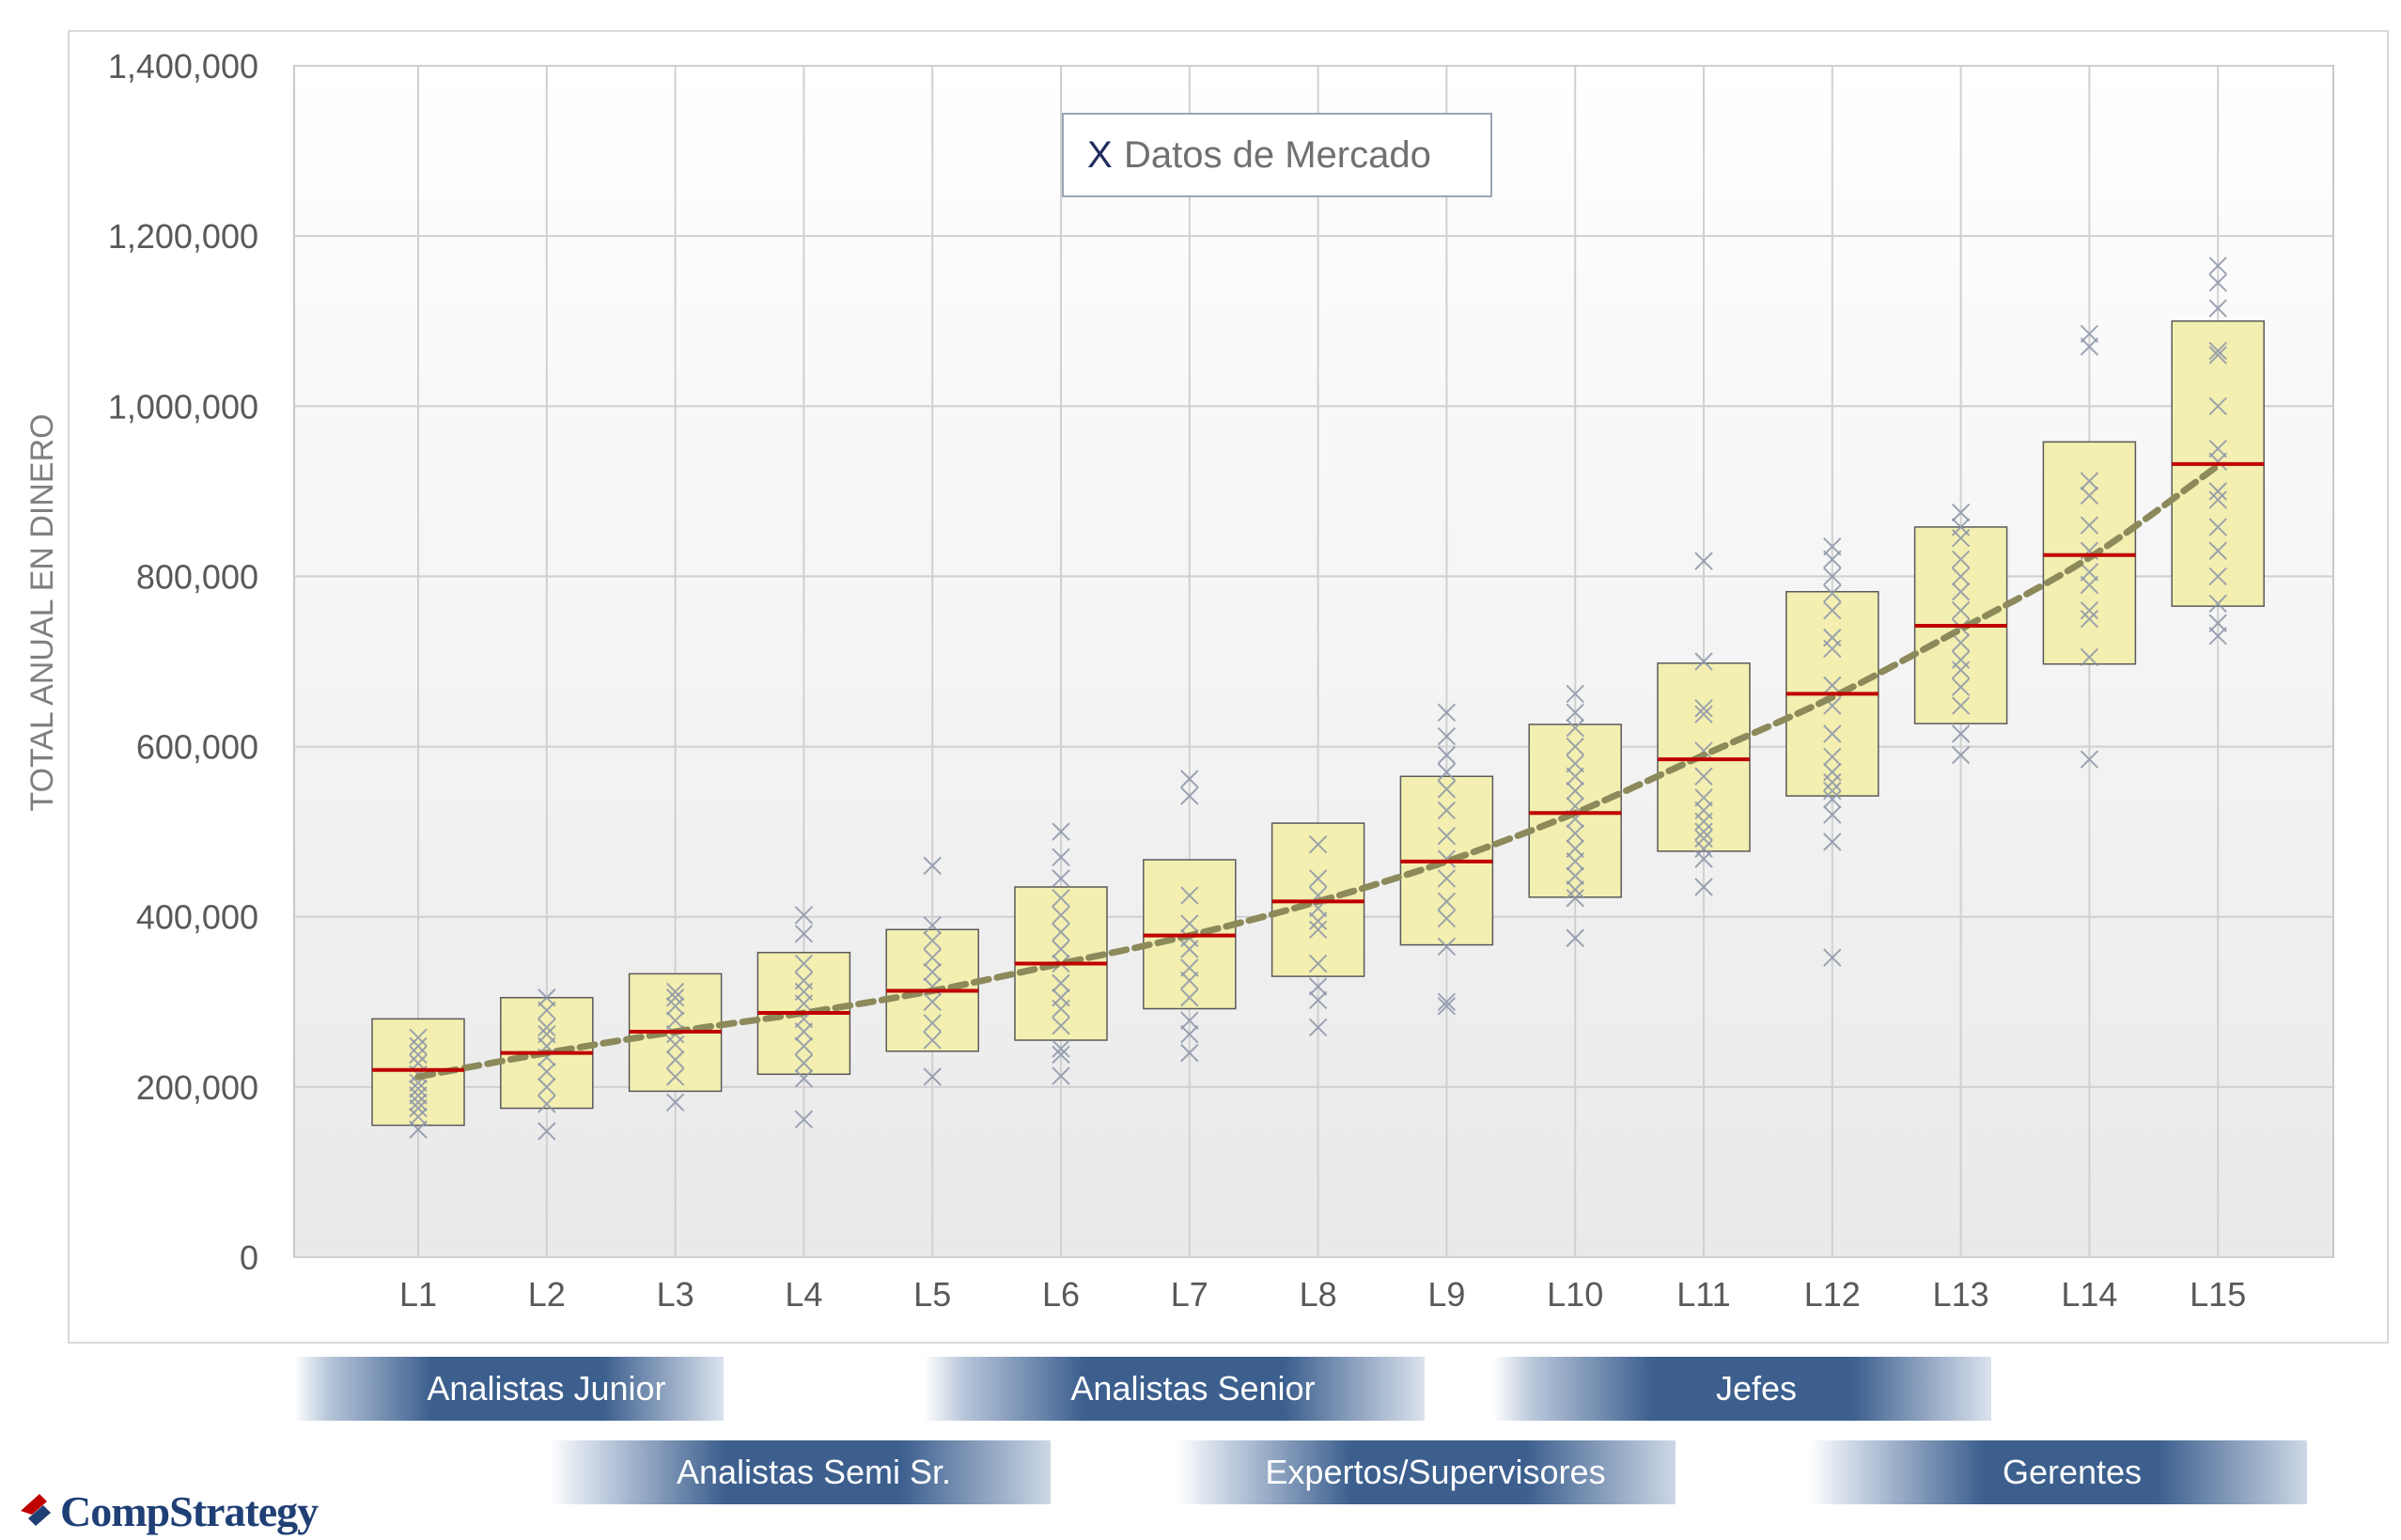 The image size is (2401, 1540). Describe the element at coordinates (197, 1087) in the screenshot. I see `y-tick-label: 200,000` at that location.